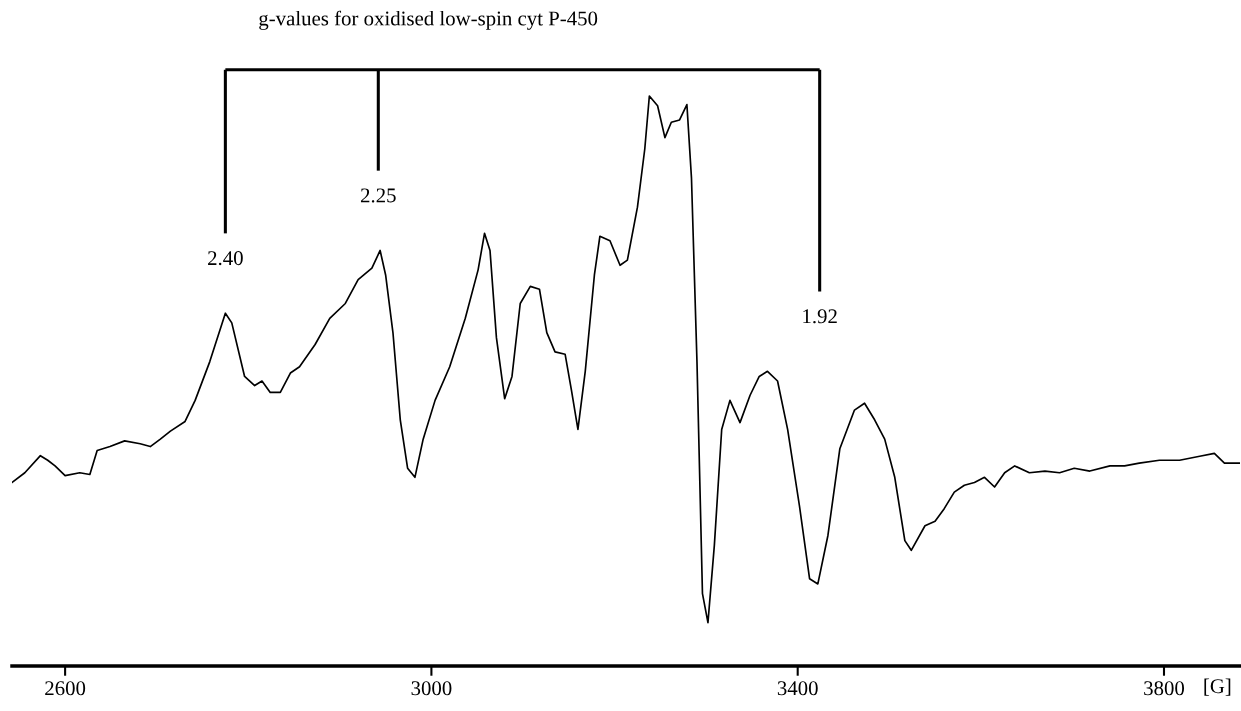 The width and height of the screenshot is (1241, 711). What do you see at coordinates (431, 688) in the screenshot?
I see `x-tick-label: 3000` at bounding box center [431, 688].